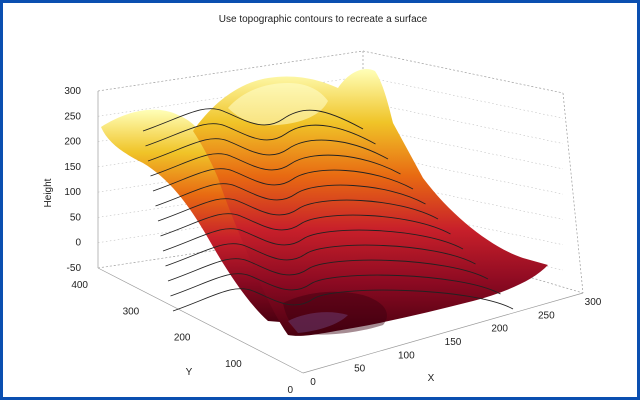 This screenshot has width=640, height=403. I want to click on z-tick-label: 150, so click(72, 167).